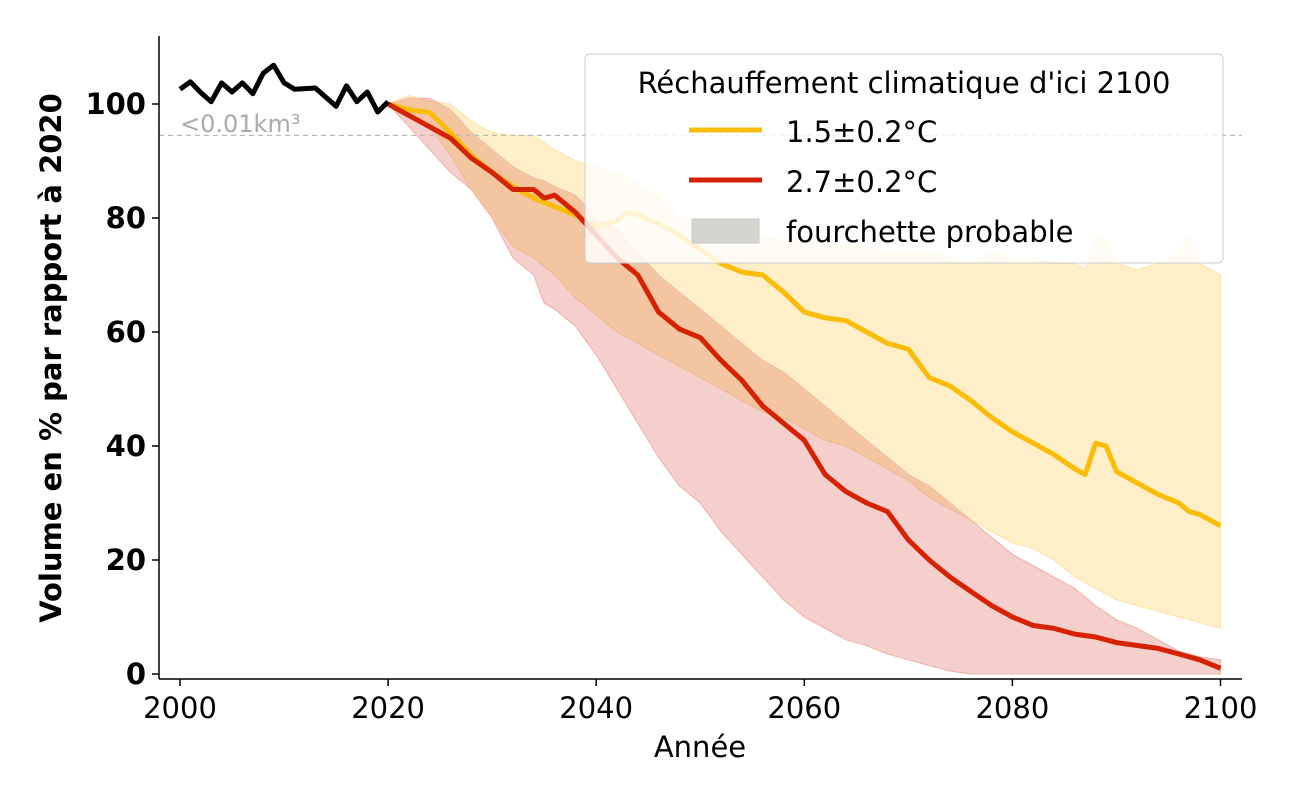  I want to click on legend-label-range: fourchette probable, so click(930, 232).